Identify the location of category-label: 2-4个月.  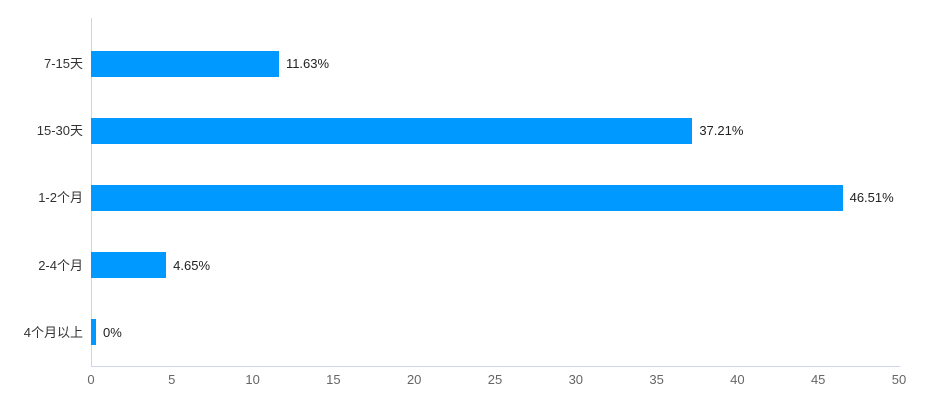
(60, 265).